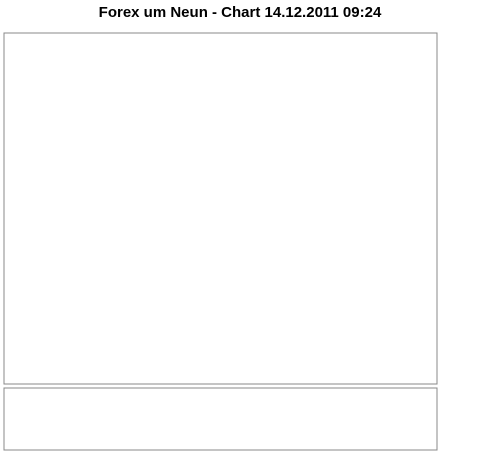 The width and height of the screenshot is (480, 457). I want to click on chart-title: Forex um Neun - Chart 14.12.2011 09:24, so click(240, 12).